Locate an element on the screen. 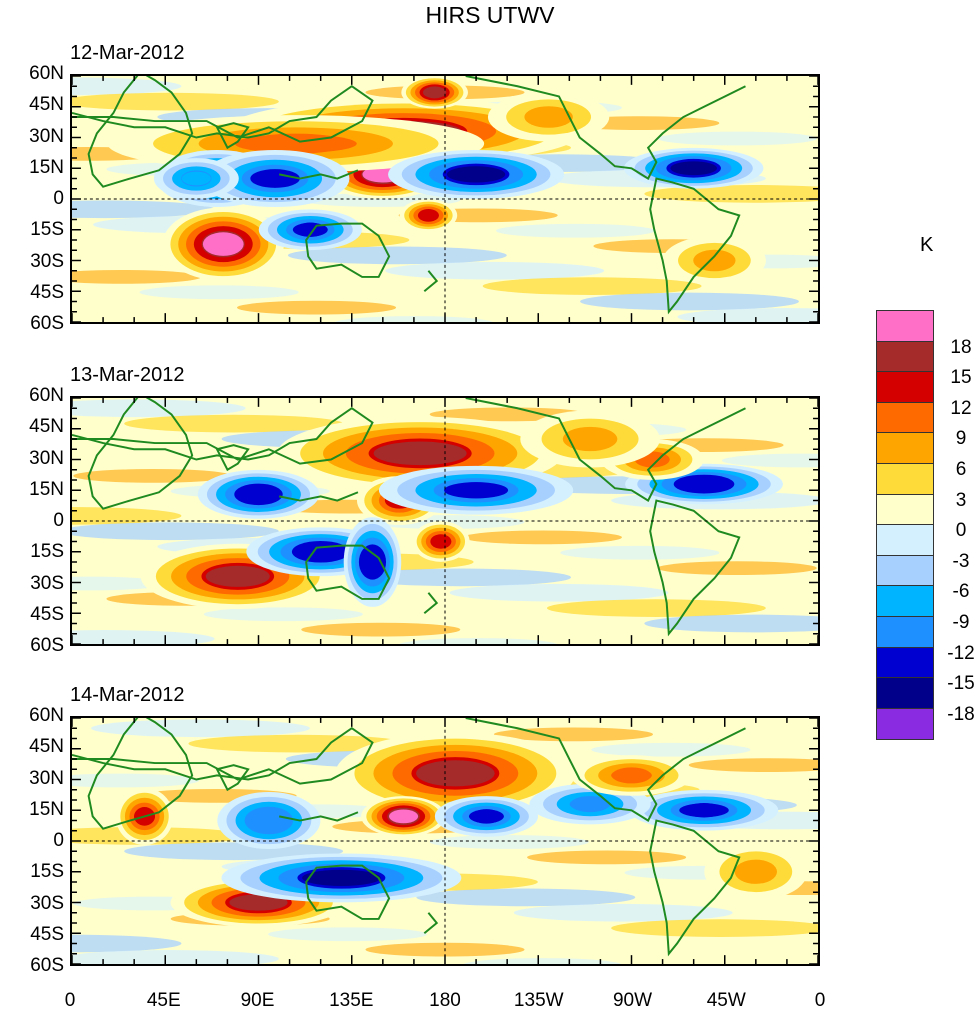 Image resolution: width=980 pixels, height=1014 pixels. lat-label: 60S is located at coordinates (47, 645).